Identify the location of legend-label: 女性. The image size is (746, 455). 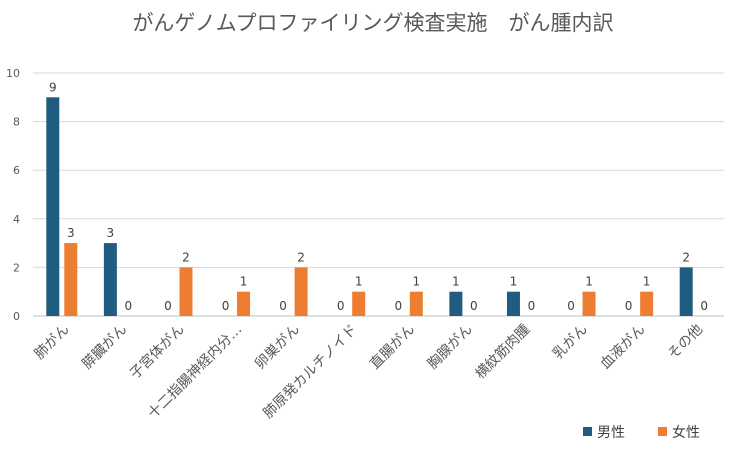
(686, 432).